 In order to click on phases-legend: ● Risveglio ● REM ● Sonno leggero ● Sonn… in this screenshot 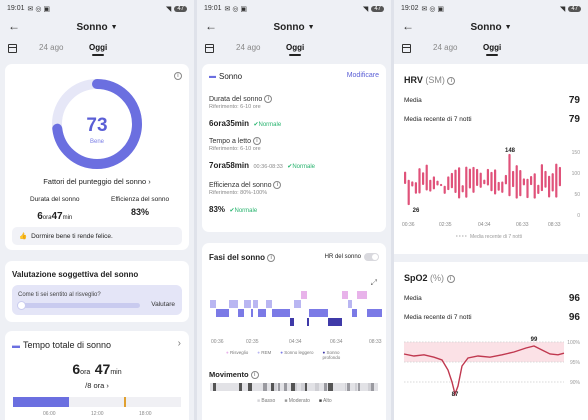, I will do `click(285, 355)`.